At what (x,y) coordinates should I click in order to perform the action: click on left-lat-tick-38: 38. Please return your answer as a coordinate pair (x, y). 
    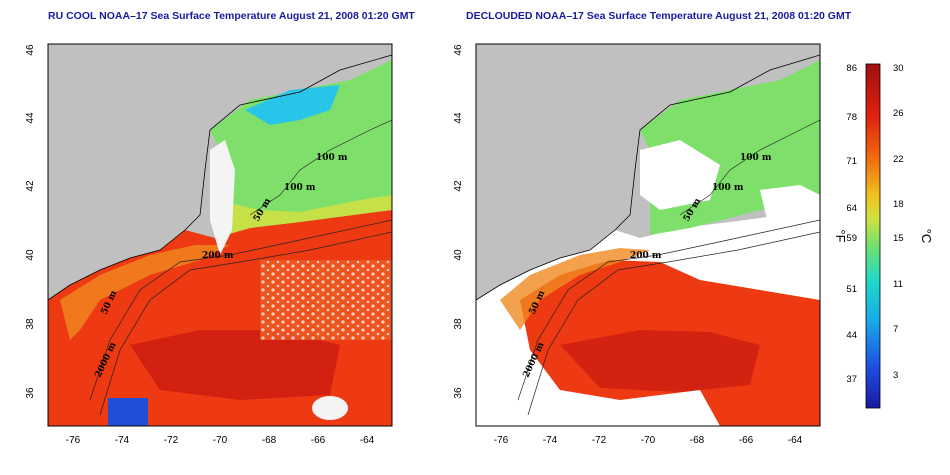
    Looking at the image, I should click on (30, 324).